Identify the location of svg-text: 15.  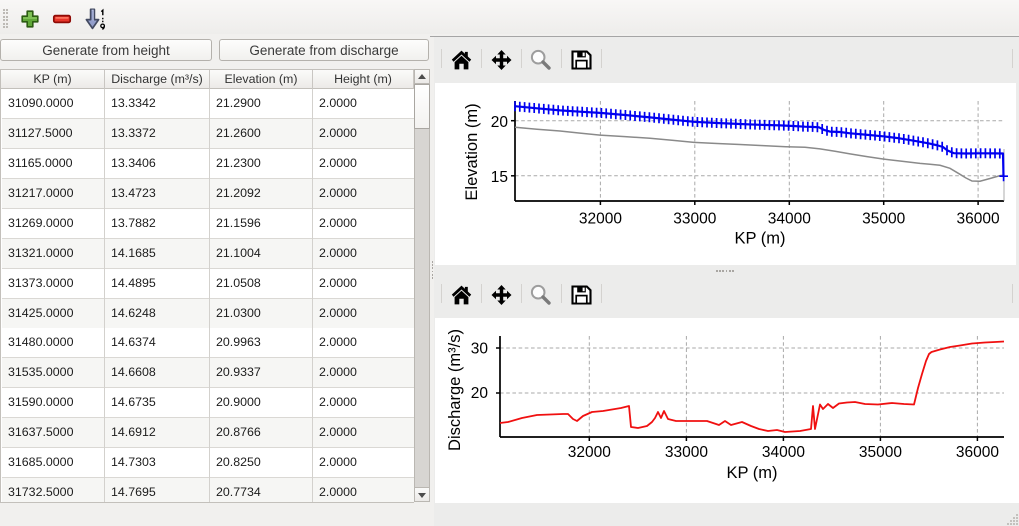
(499, 177).